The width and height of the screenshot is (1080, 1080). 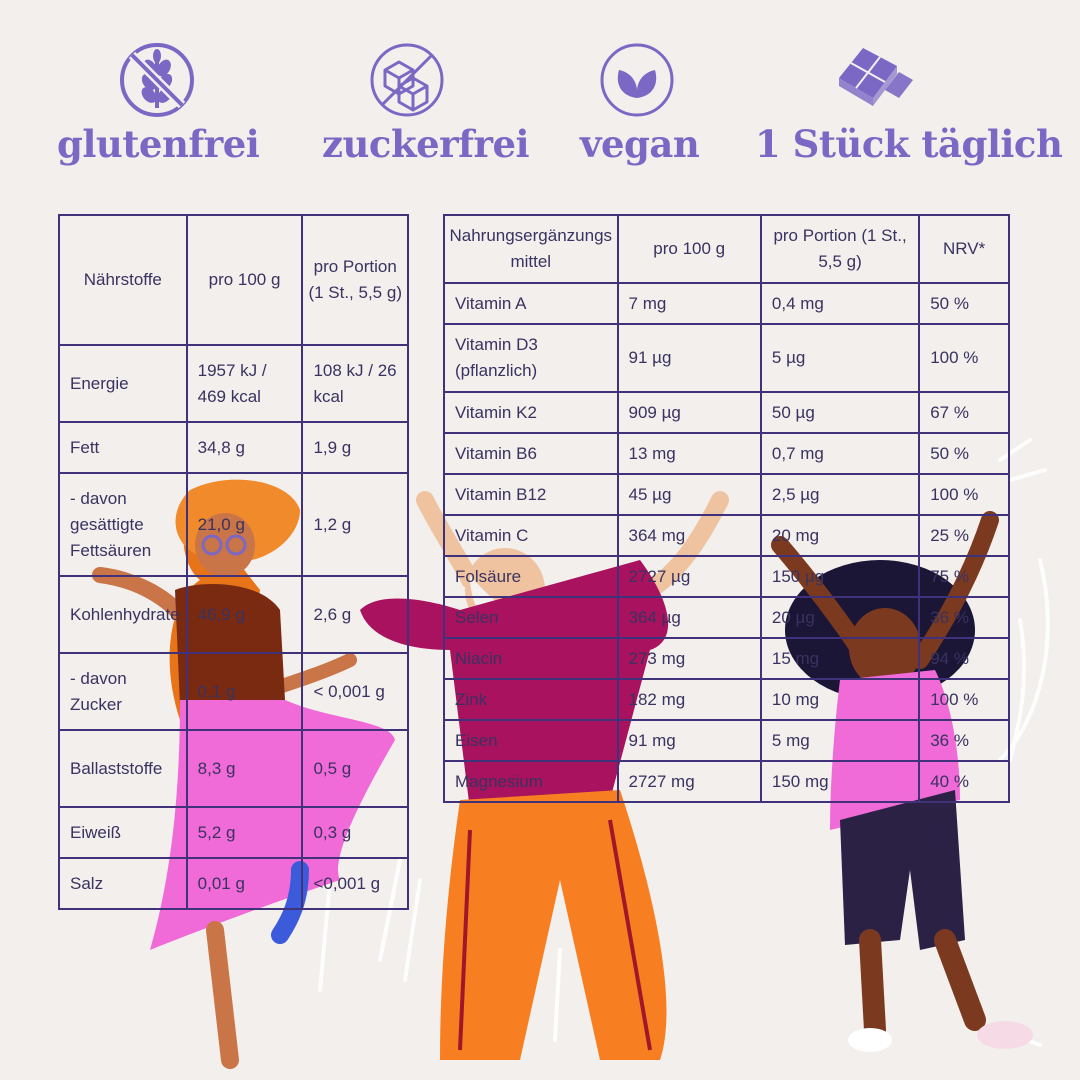 I want to click on value-per-portion: 20 mg, so click(x=840, y=535).